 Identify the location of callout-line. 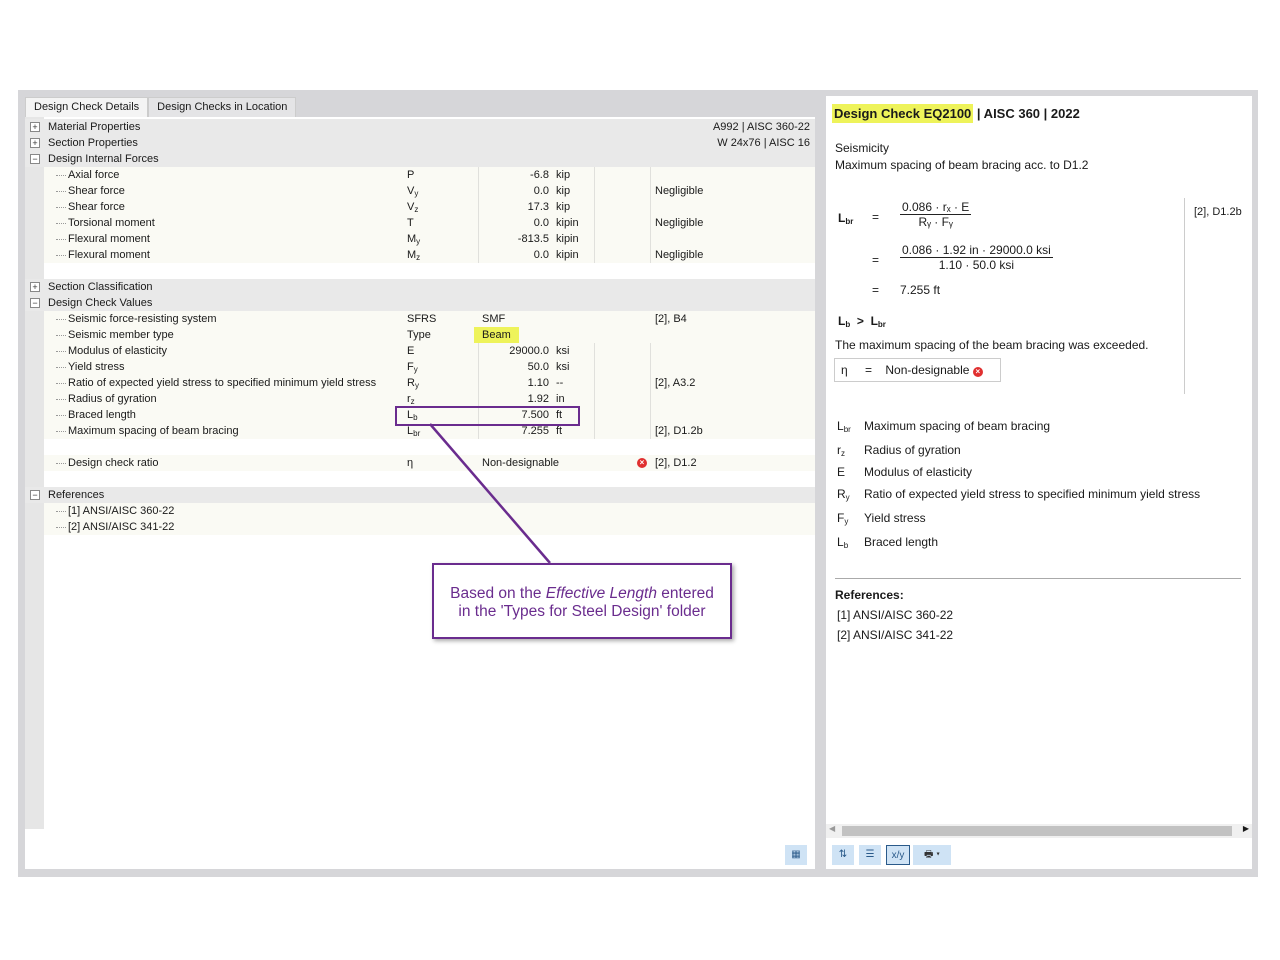
(490, 493).